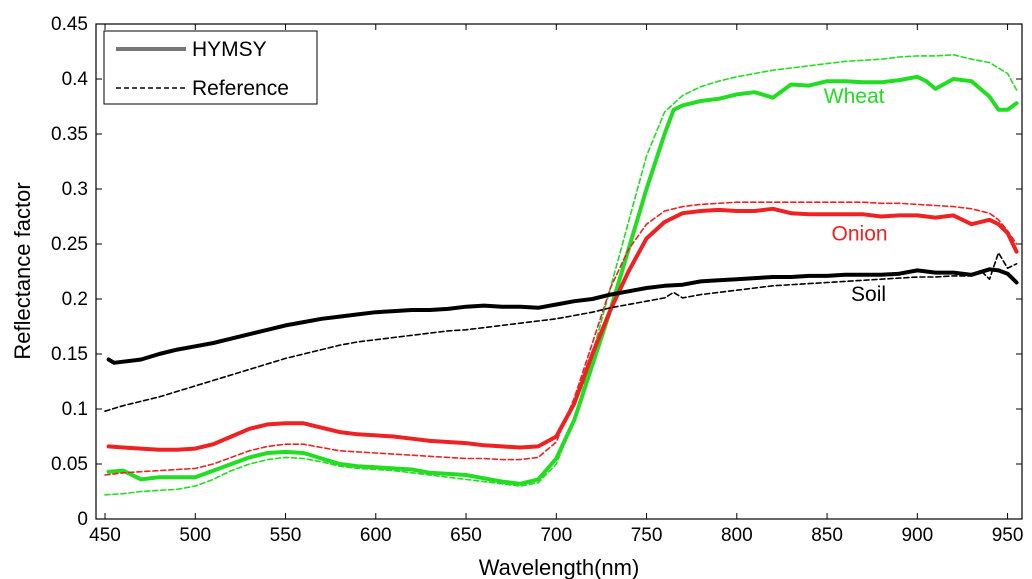 This screenshot has width=1032, height=579. Describe the element at coordinates (69, 24) in the screenshot. I see `y-tick-label: 0.45` at that location.